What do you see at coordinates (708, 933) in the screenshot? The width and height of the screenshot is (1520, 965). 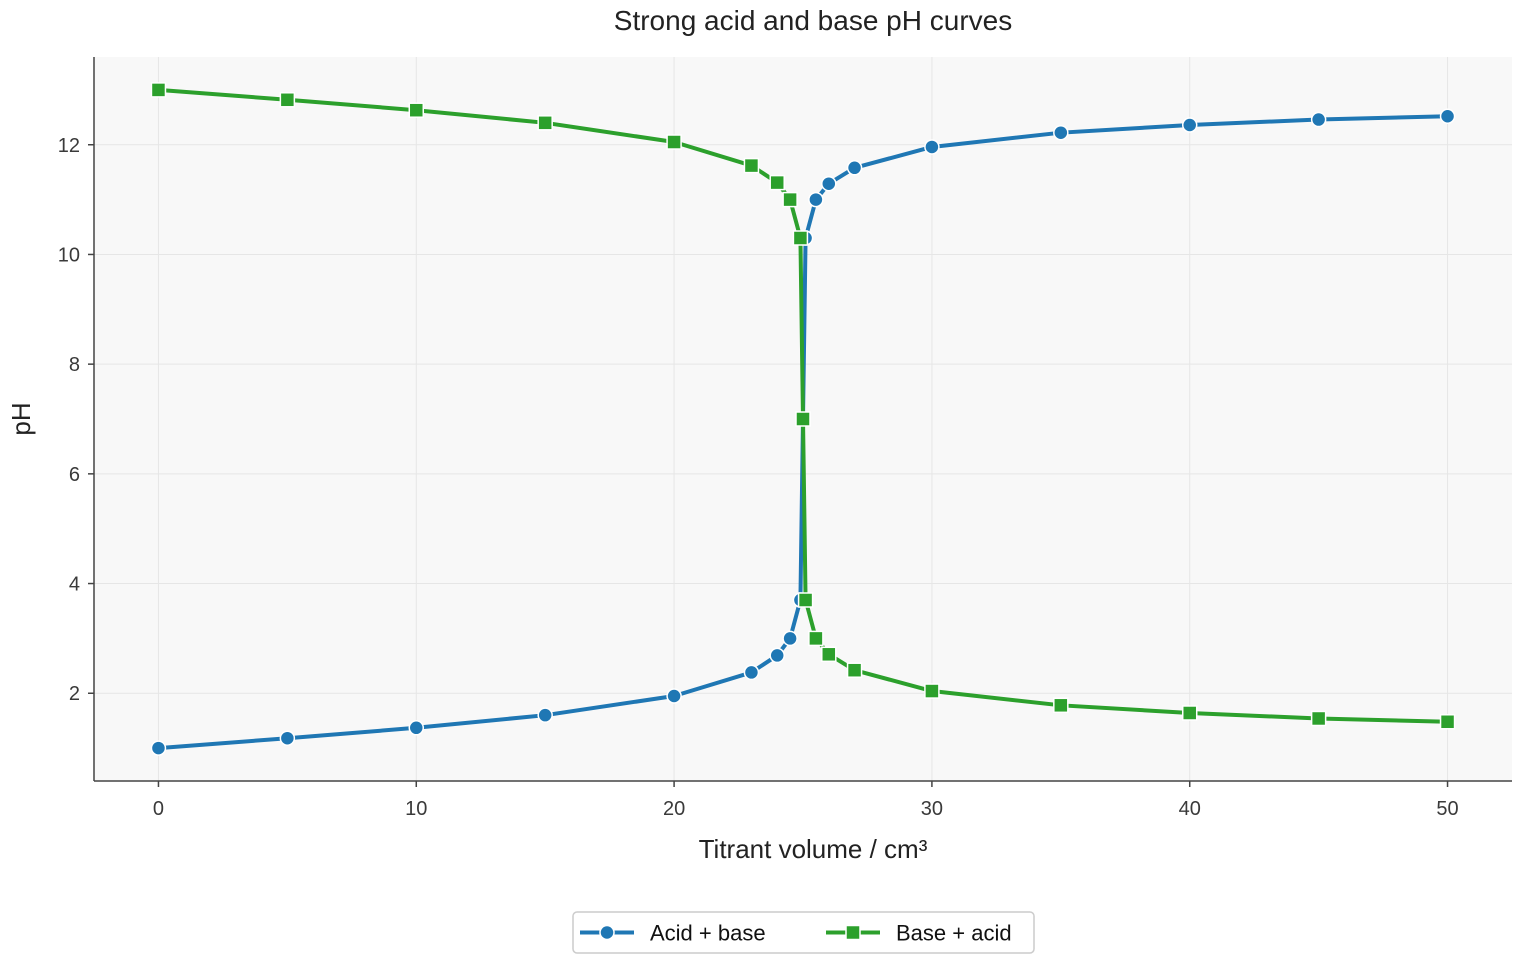 I see `legend-label: Acid + base` at bounding box center [708, 933].